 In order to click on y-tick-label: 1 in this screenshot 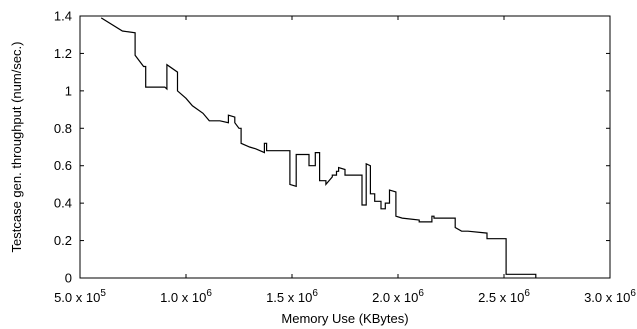, I will do `click(68, 90)`.